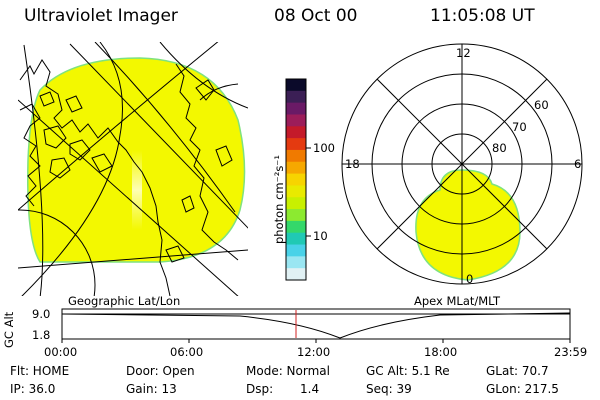 The image size is (600, 400). What do you see at coordinates (279, 199) in the screenshot?
I see `colorbar-unit-label: photon cm⁻²s⁻¹` at bounding box center [279, 199].